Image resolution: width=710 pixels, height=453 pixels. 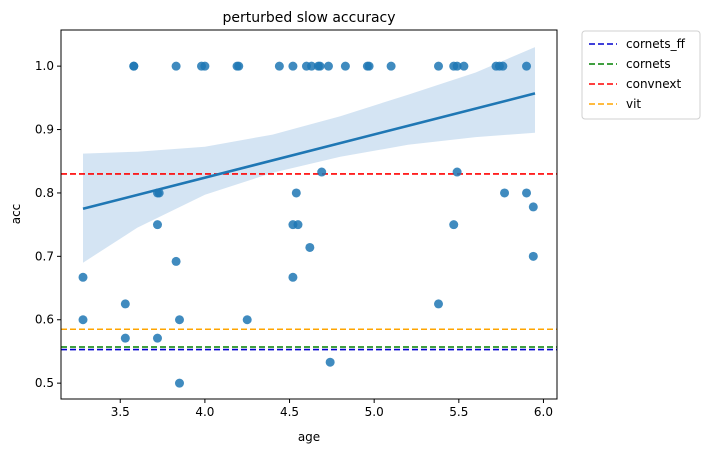 What do you see at coordinates (44, 66) in the screenshot?
I see `y-tick-label: 1.0` at bounding box center [44, 66].